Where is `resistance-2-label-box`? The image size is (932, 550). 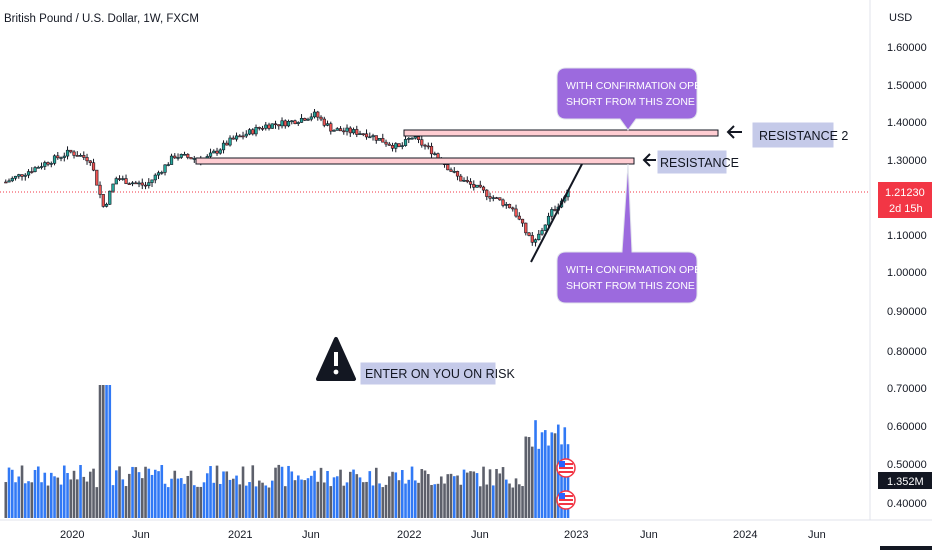
resistance-2-label-box is located at coordinates (793, 135).